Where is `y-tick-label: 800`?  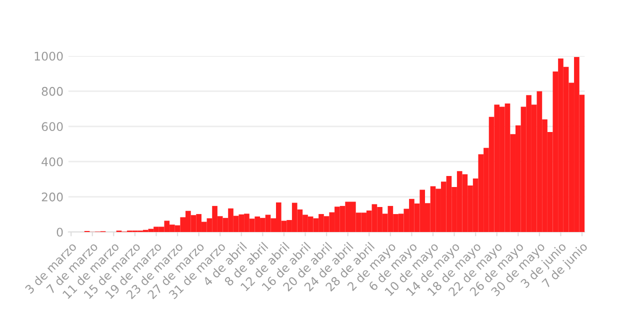 y-tick-label: 800 is located at coordinates (52, 91).